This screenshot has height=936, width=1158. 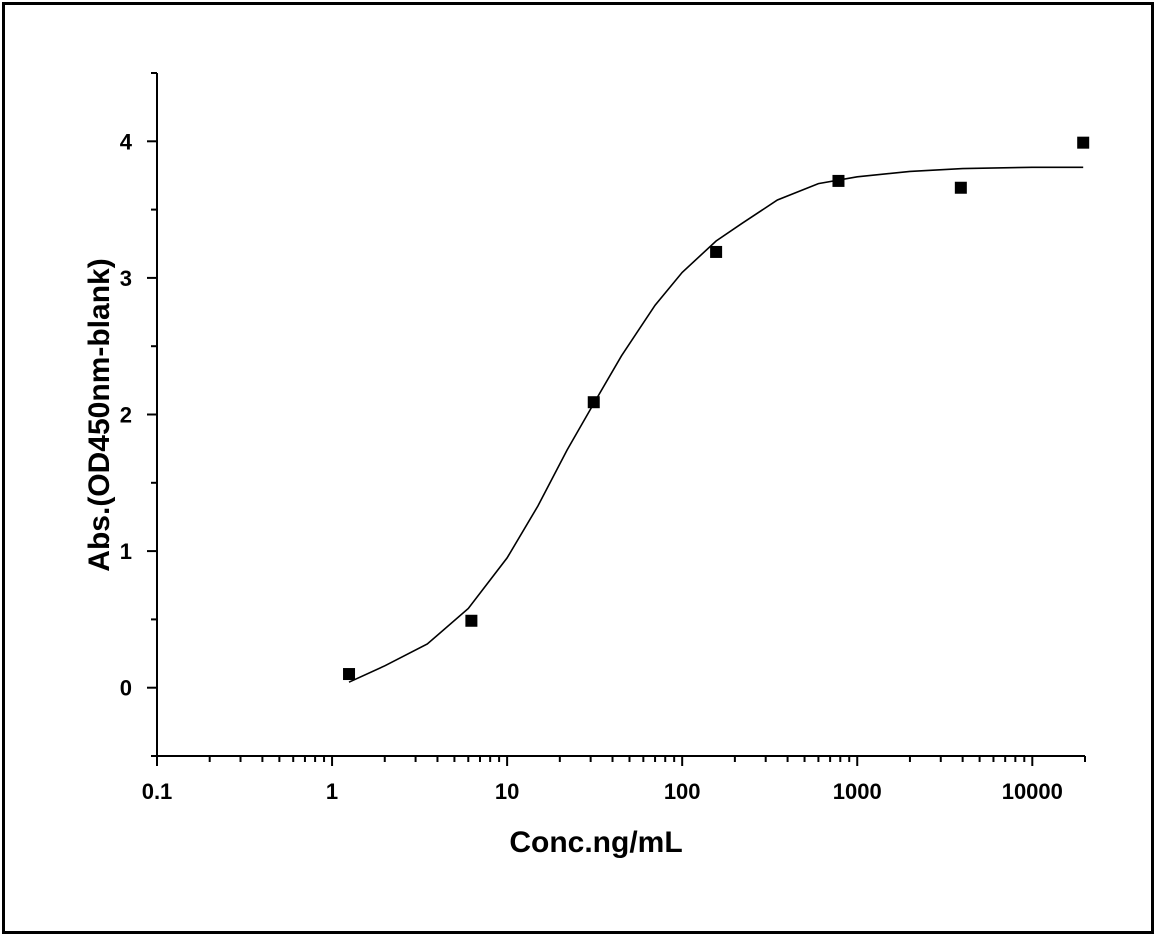 What do you see at coordinates (507, 791) in the screenshot?
I see `x-tick-label: 10` at bounding box center [507, 791].